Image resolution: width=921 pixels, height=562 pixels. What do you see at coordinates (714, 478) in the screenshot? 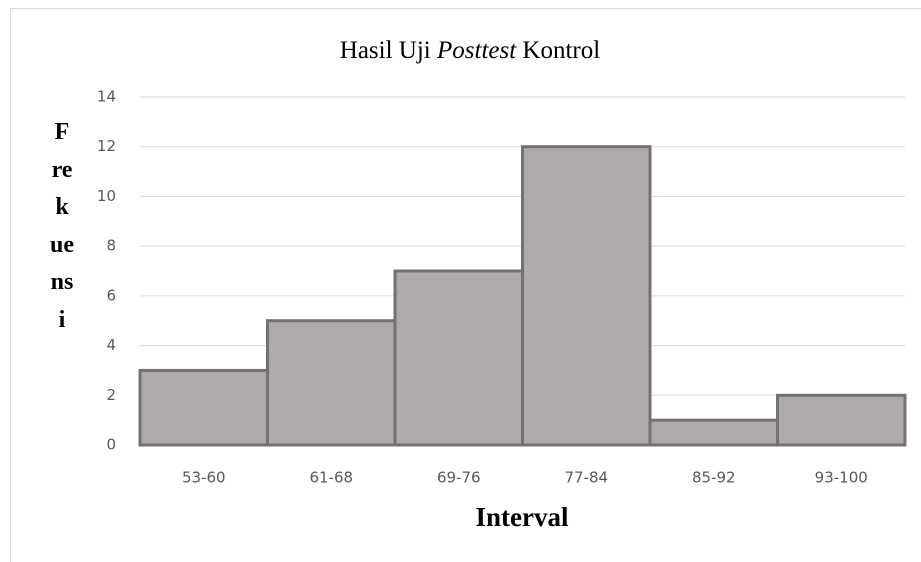
I see `x-tick-label: 85-92` at bounding box center [714, 478].